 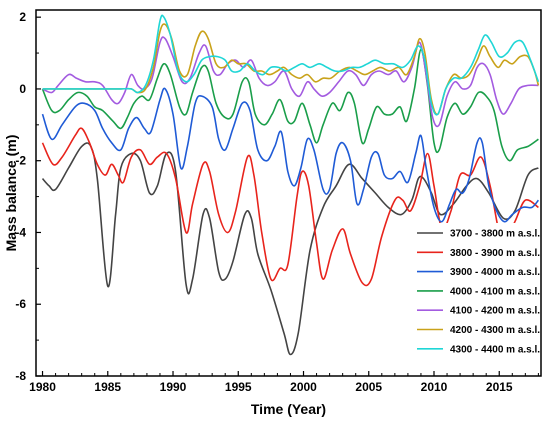 I want to click on x-tick-label: 2015, so click(x=499, y=387).